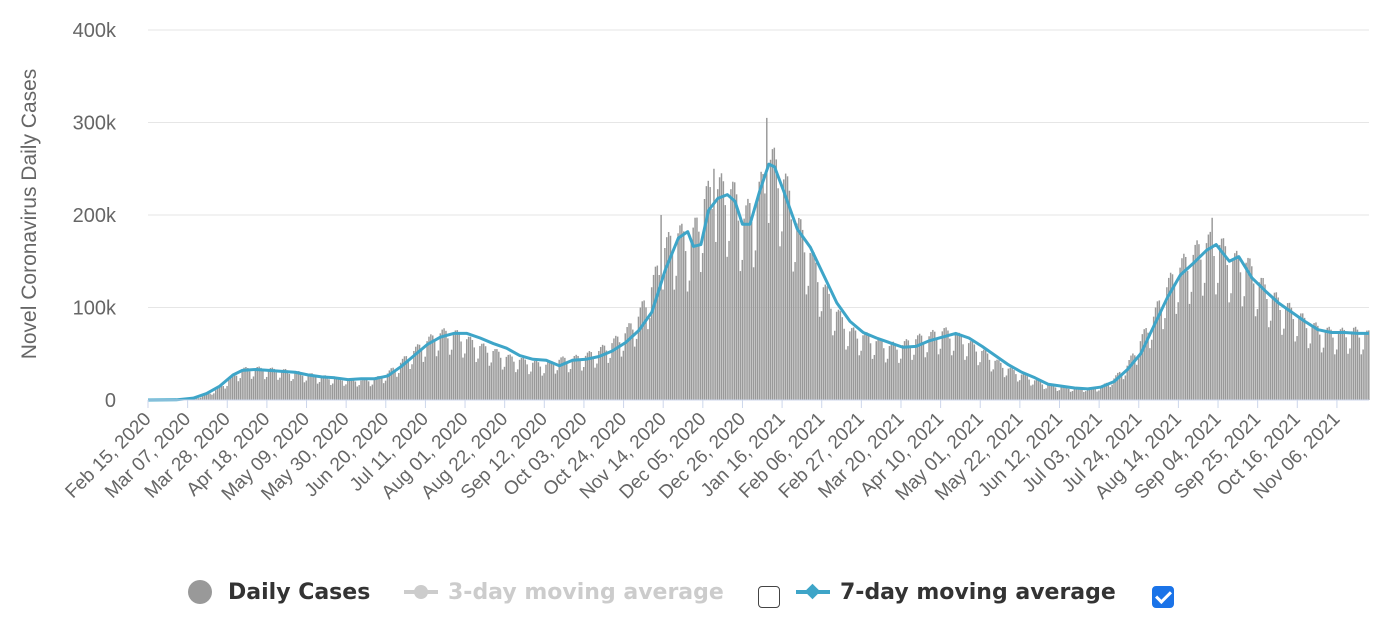 This screenshot has height=622, width=1396. What do you see at coordinates (586, 592) in the screenshot?
I see `legend-label-3-day-average: 3-day moving average` at bounding box center [586, 592].